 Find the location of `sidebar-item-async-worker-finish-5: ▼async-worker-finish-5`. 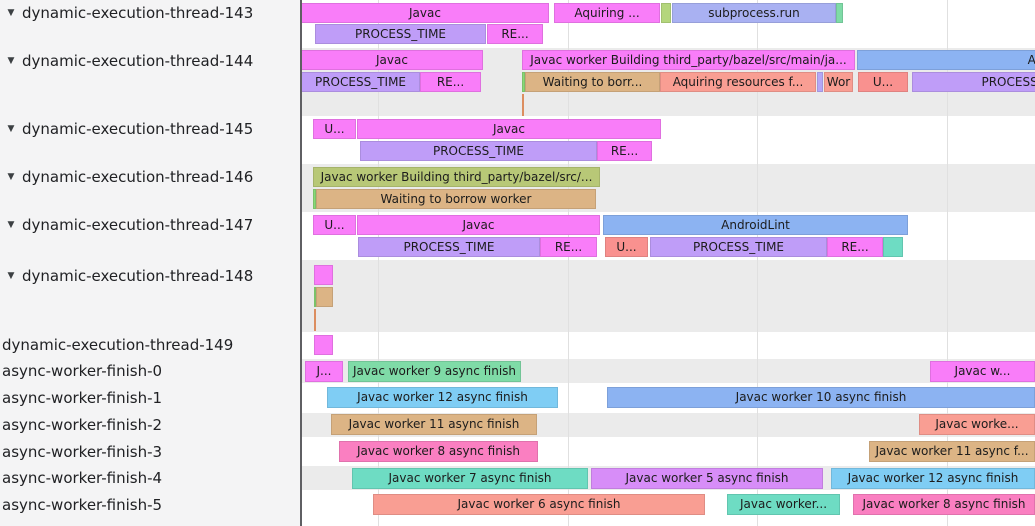

sidebar-item-async-worker-finish-5: ▼async-worker-finish-5 is located at coordinates (150, 505).